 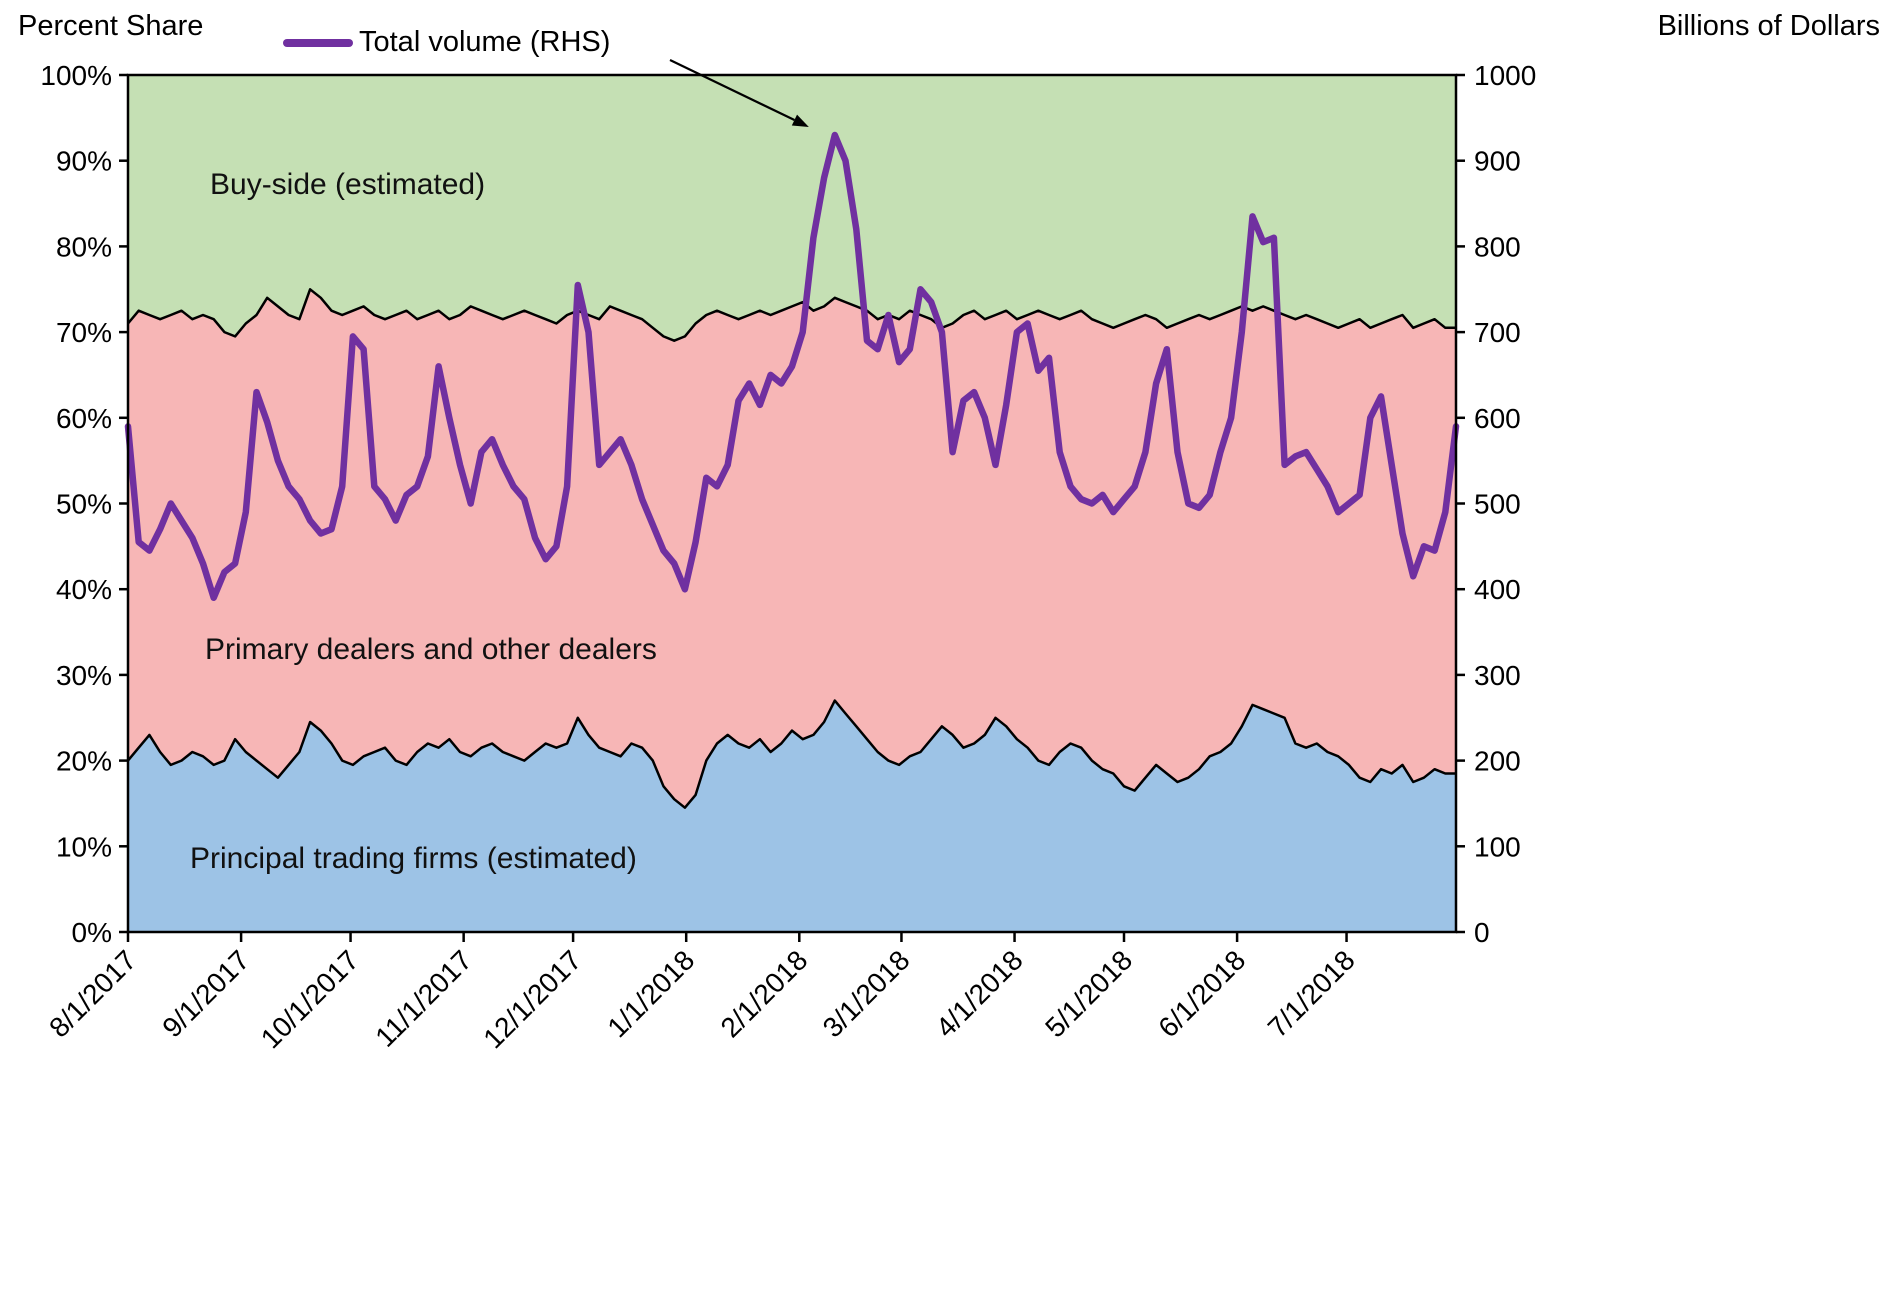 What do you see at coordinates (1497, 589) in the screenshot?
I see `right-axis-tick-label: 400` at bounding box center [1497, 589].